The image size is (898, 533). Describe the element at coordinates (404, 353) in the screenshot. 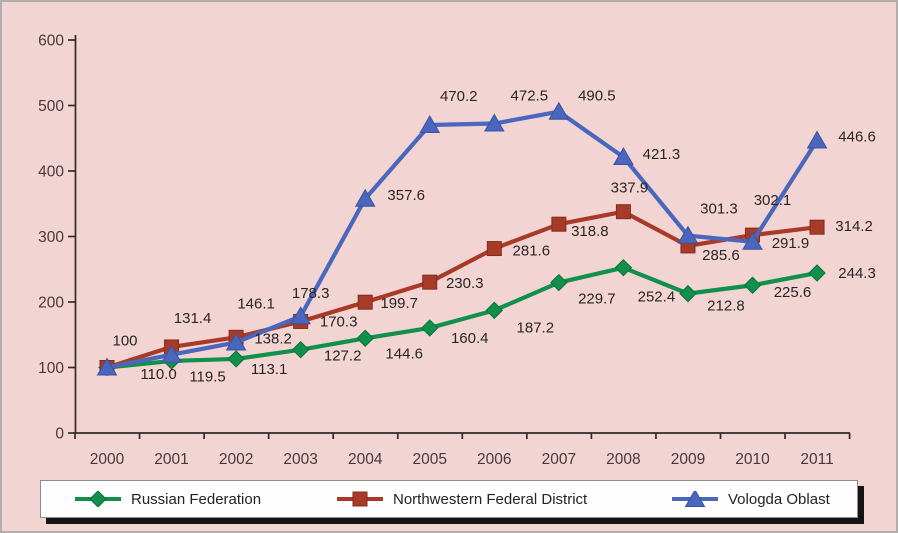

I see `data-label-russian-federation-2004: 144.6` at that location.